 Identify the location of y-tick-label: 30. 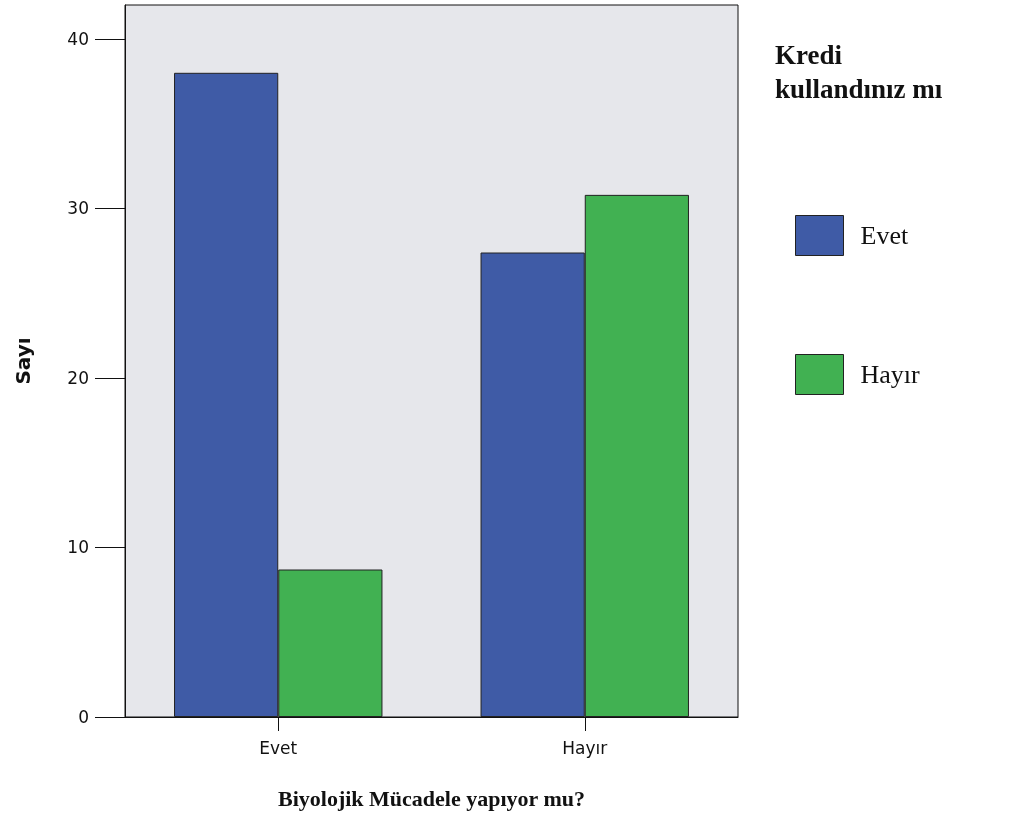
(78, 208).